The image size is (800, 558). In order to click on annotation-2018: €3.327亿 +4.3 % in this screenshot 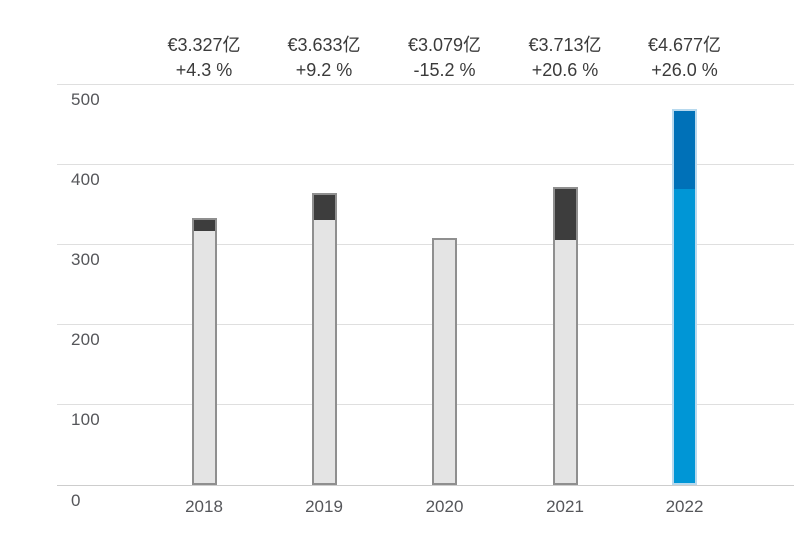, I will do `click(204, 58)`.